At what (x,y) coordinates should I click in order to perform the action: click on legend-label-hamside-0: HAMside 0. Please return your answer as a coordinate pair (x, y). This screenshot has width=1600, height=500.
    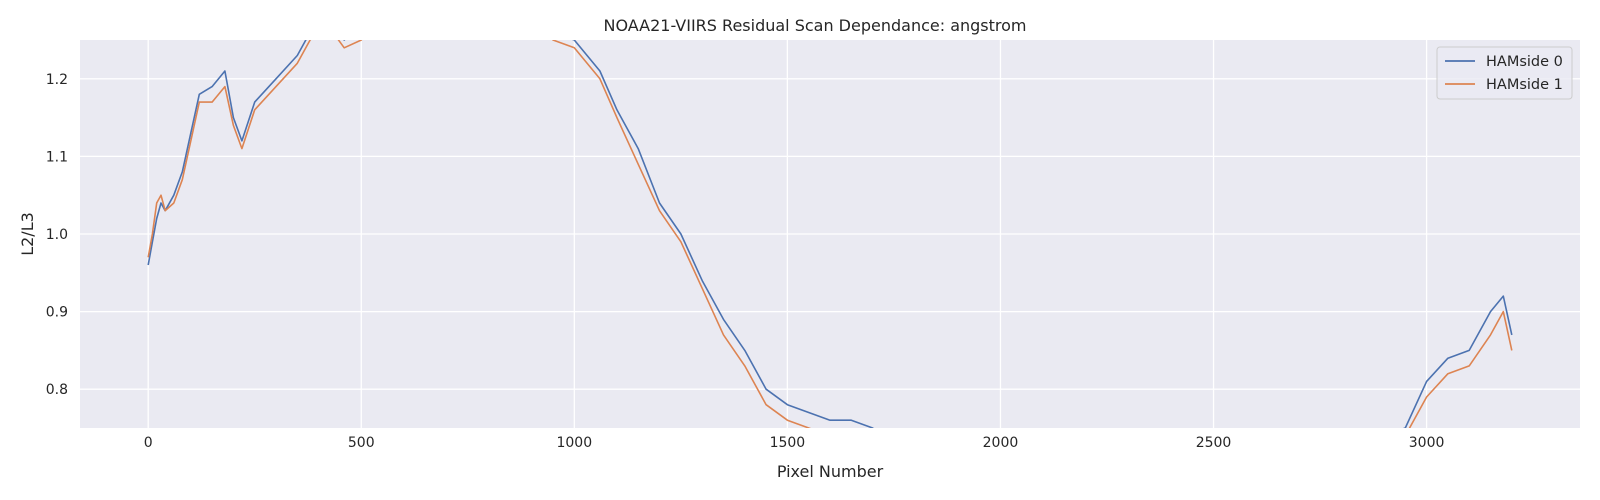
    Looking at the image, I should click on (1524, 62).